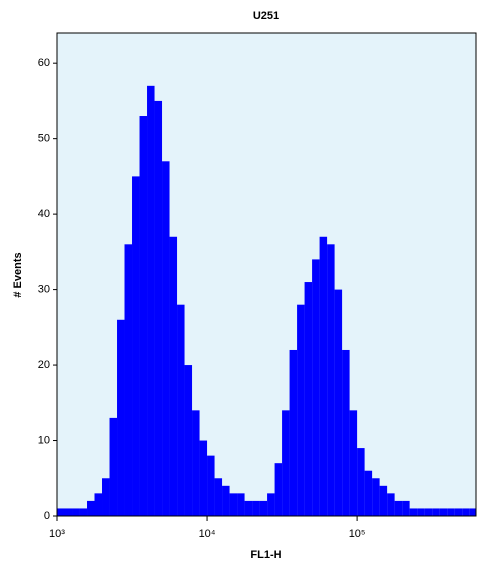 The width and height of the screenshot is (500, 588). I want to click on y-tick-label: 30, so click(44, 290).